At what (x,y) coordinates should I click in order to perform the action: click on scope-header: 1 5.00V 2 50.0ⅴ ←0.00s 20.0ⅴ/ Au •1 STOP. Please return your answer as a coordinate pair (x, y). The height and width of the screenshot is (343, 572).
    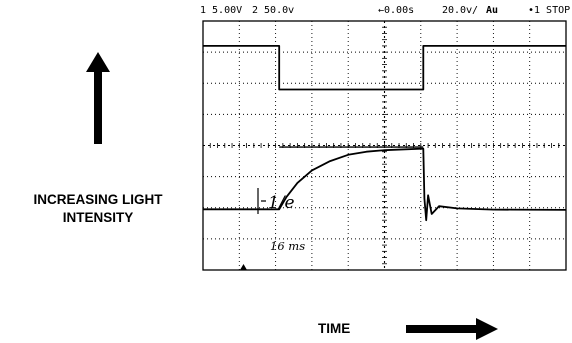
    Looking at the image, I should click on (385, 11).